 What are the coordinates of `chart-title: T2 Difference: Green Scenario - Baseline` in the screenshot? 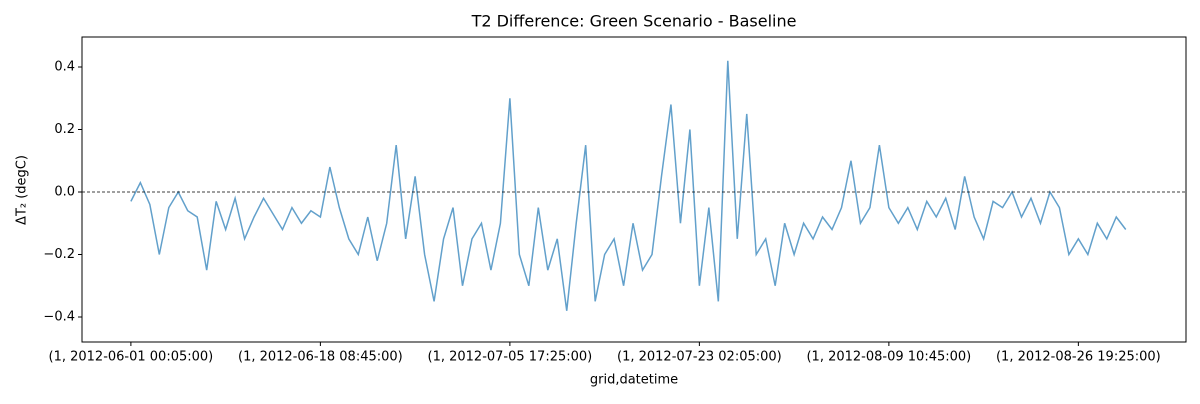 It's located at (634, 21).